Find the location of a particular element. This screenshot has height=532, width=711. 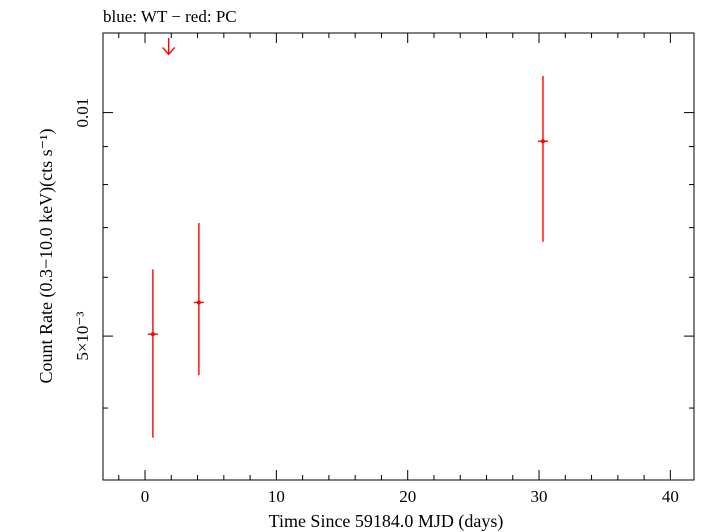

x-tick-label: 20 is located at coordinates (407, 496).